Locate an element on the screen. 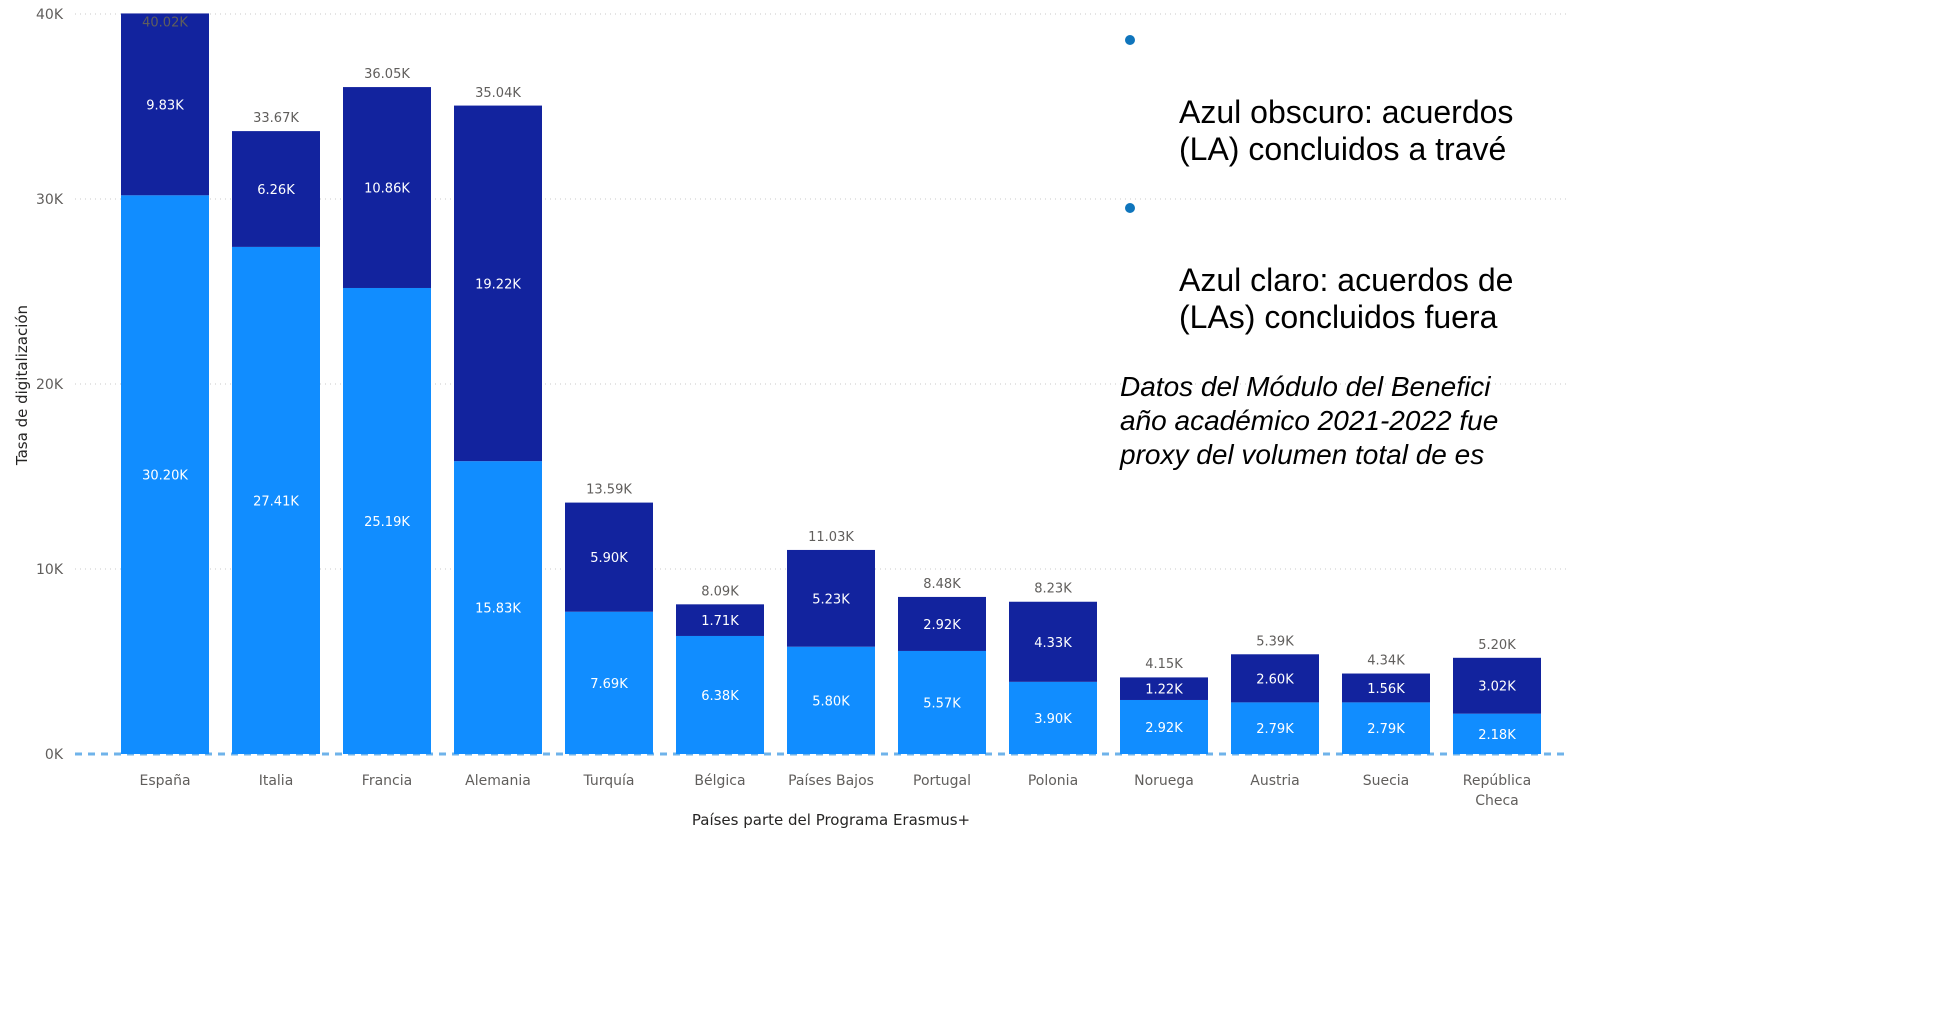 The height and width of the screenshot is (1036, 1959). data-label: 5.23K is located at coordinates (831, 599).